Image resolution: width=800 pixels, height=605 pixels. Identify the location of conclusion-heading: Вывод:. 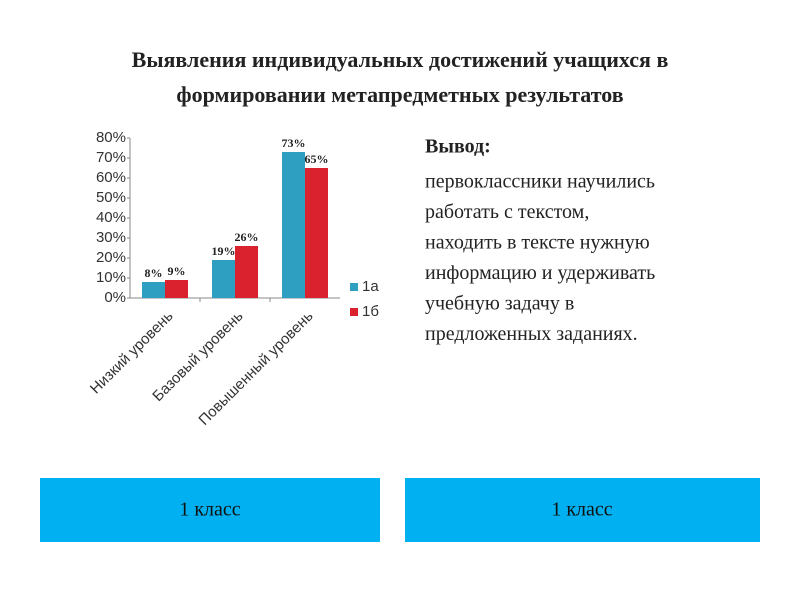
(458, 147).